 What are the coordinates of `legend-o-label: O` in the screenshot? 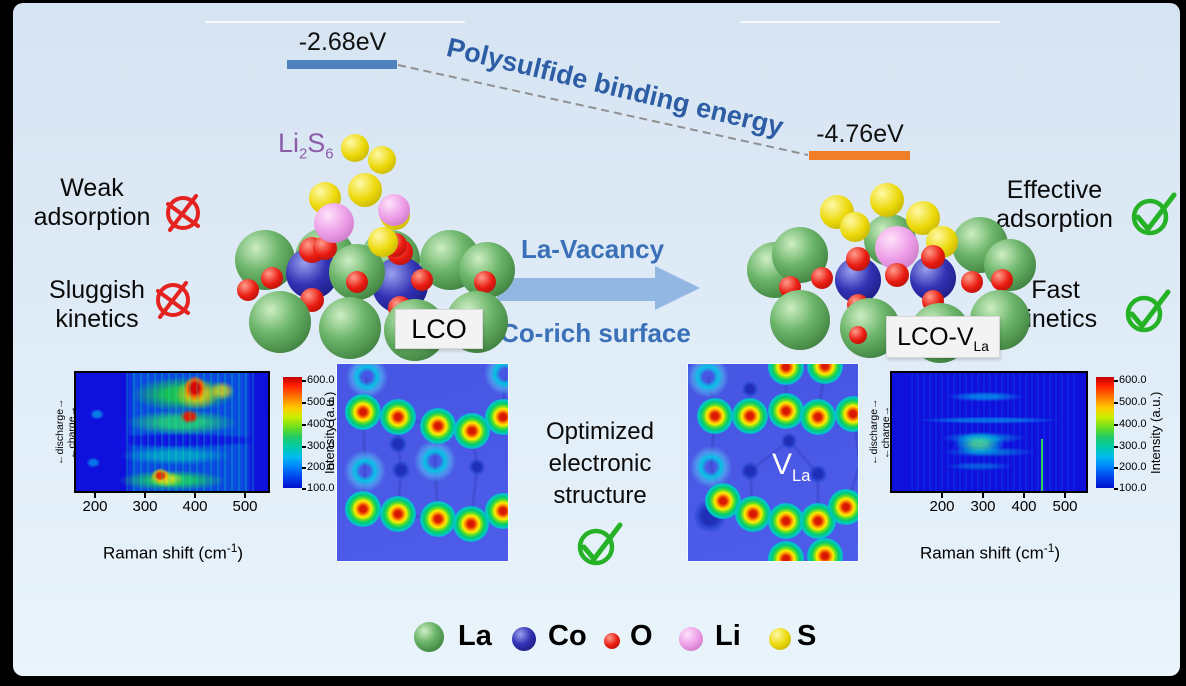 It's located at (641, 636).